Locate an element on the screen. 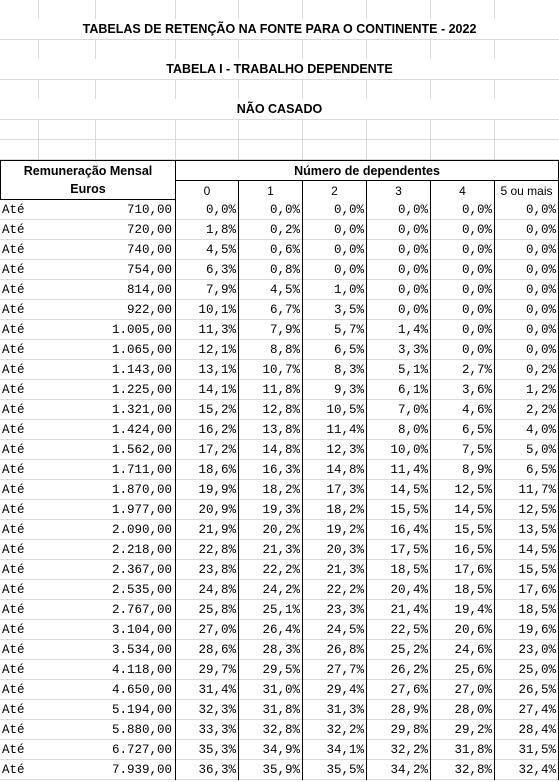 This screenshot has width=559, height=782. rate: 36,3% is located at coordinates (206, 770).